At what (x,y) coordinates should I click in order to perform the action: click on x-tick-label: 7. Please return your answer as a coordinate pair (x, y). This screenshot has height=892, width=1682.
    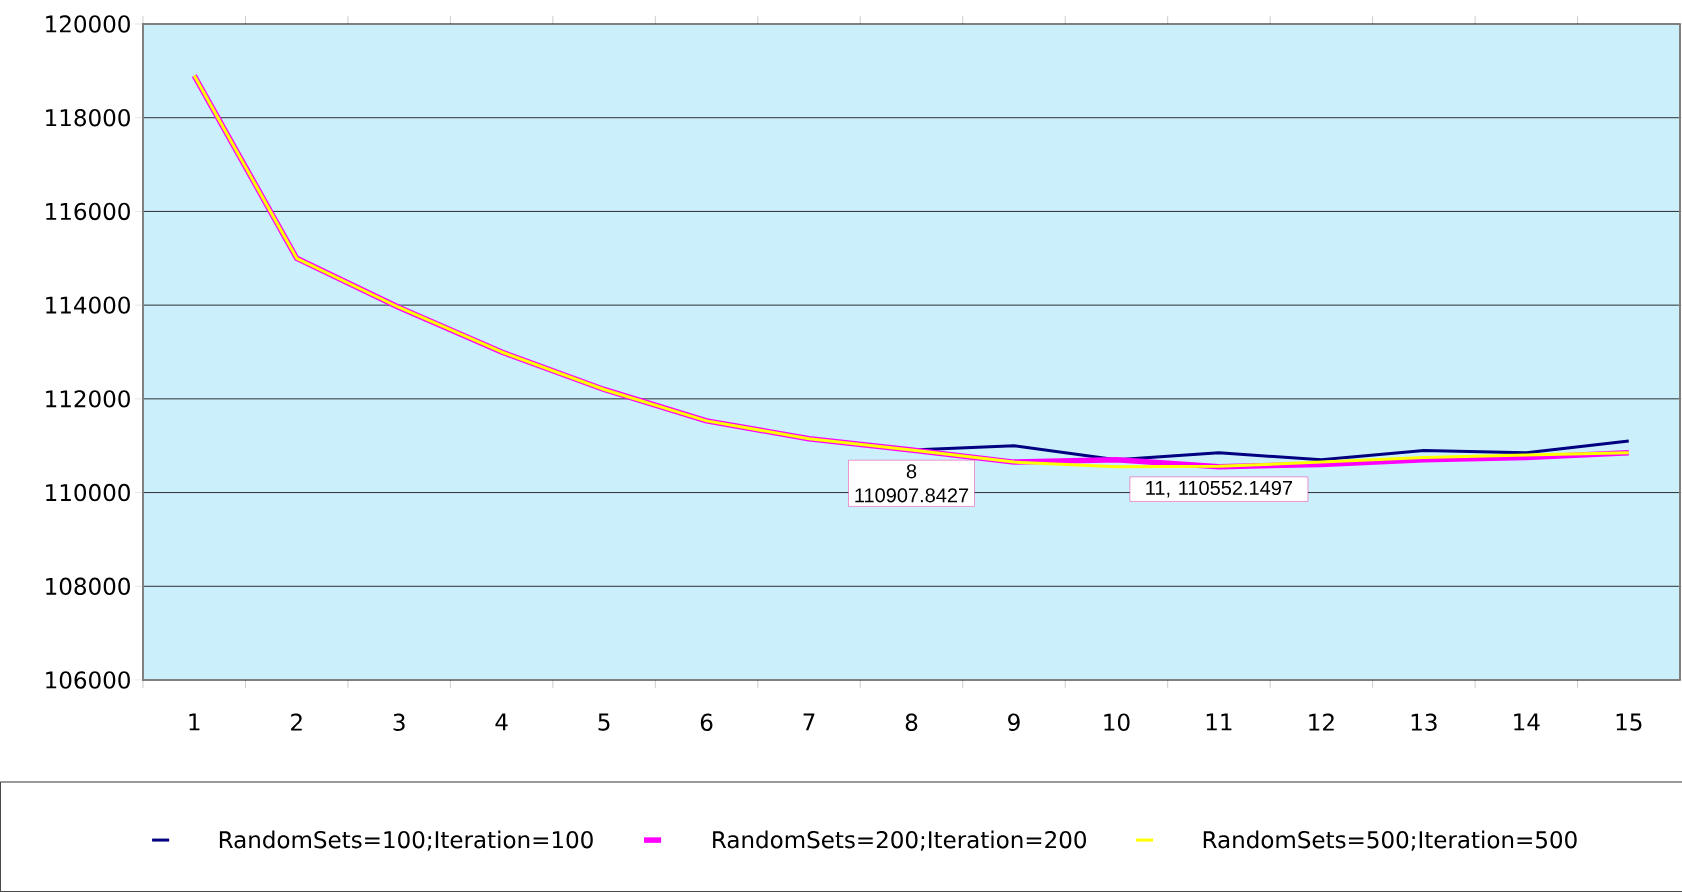
    Looking at the image, I should click on (809, 722).